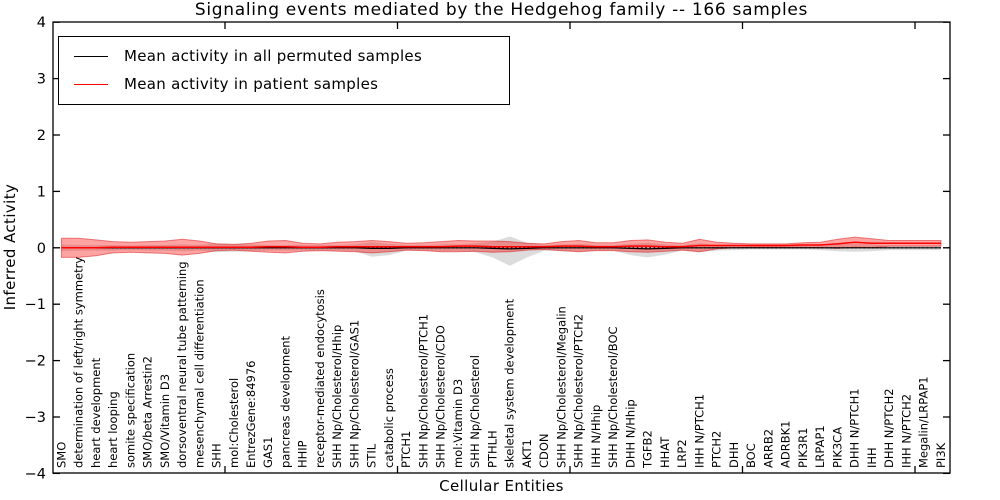 This screenshot has width=1000, height=500. Describe the element at coordinates (41, 80) in the screenshot. I see `y-tick-label: 3` at that location.